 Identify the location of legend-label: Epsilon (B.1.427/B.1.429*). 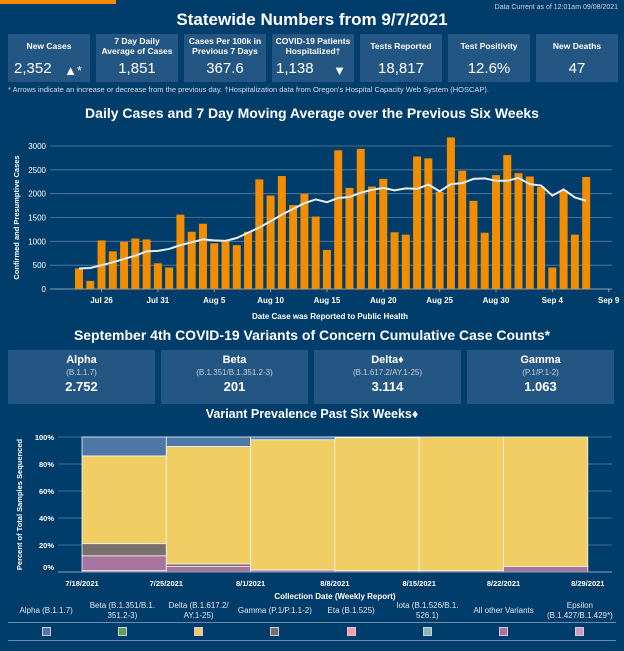
(579, 610).